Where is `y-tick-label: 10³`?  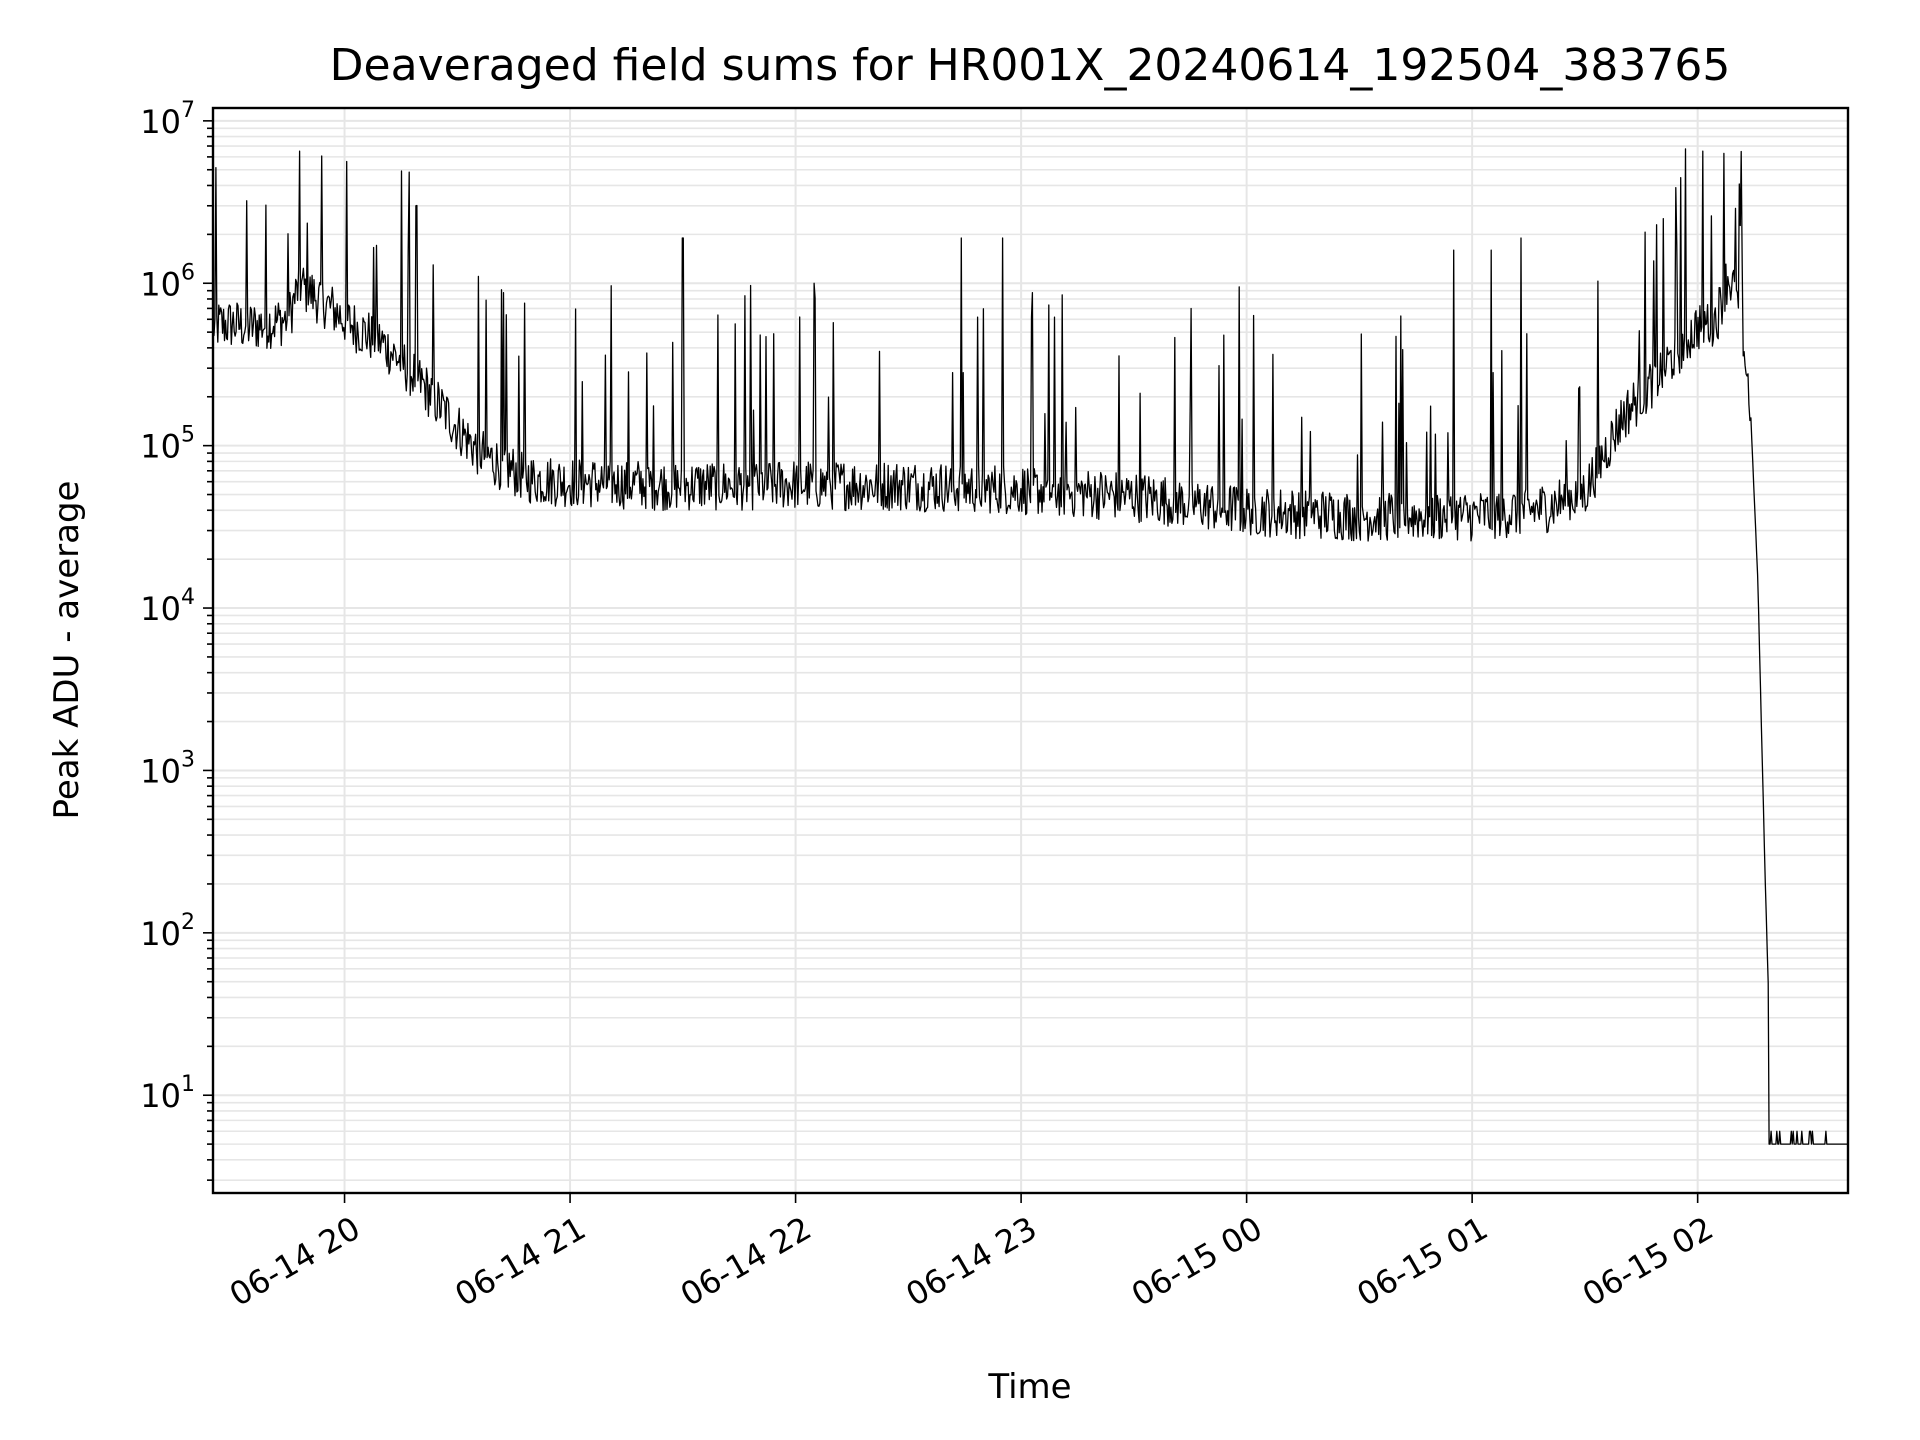
y-tick-label: 10³ is located at coordinates (167, 768).